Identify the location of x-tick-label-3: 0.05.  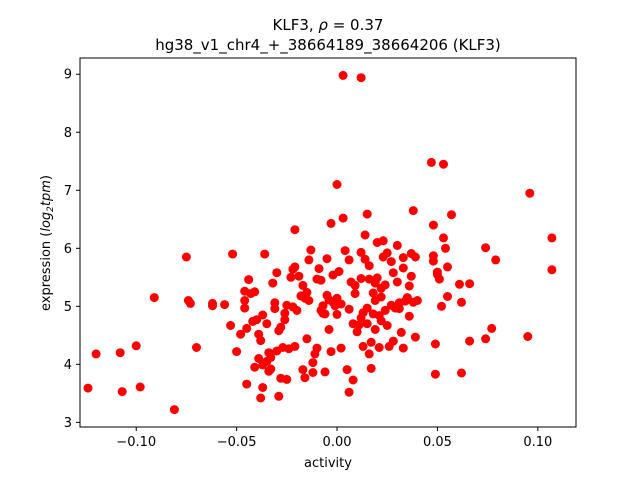
(437, 442).